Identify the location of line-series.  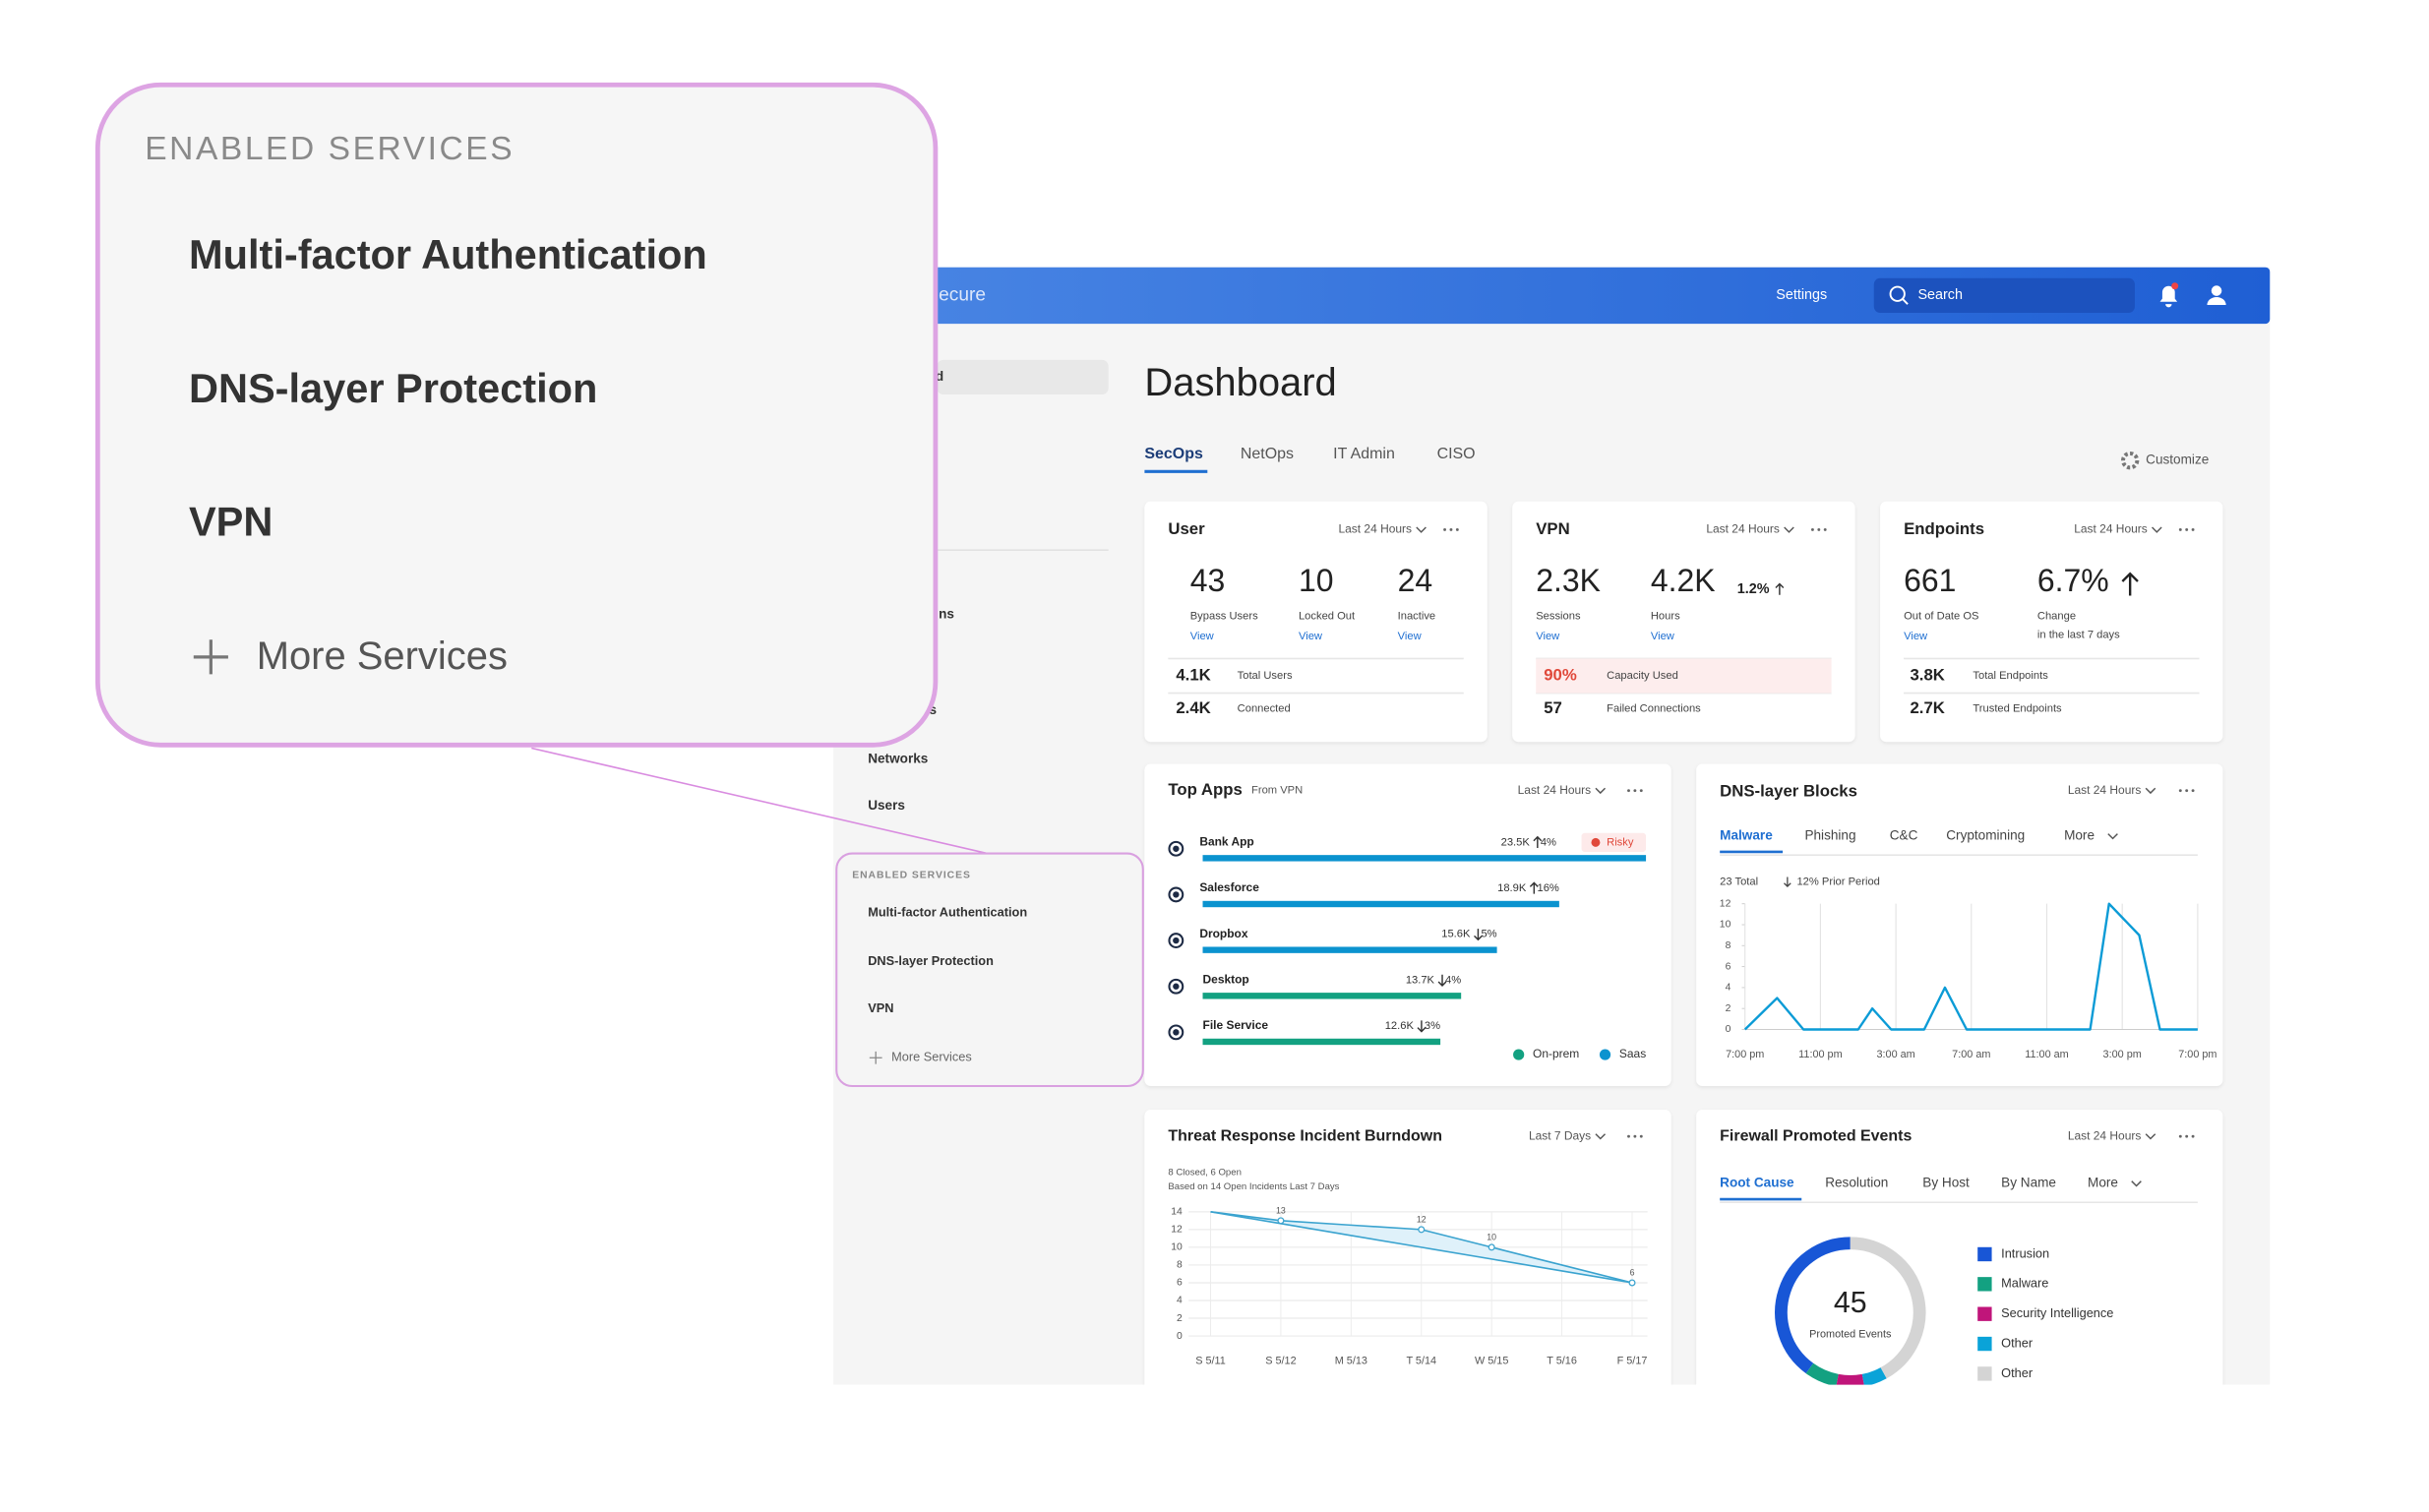
(1970, 967).